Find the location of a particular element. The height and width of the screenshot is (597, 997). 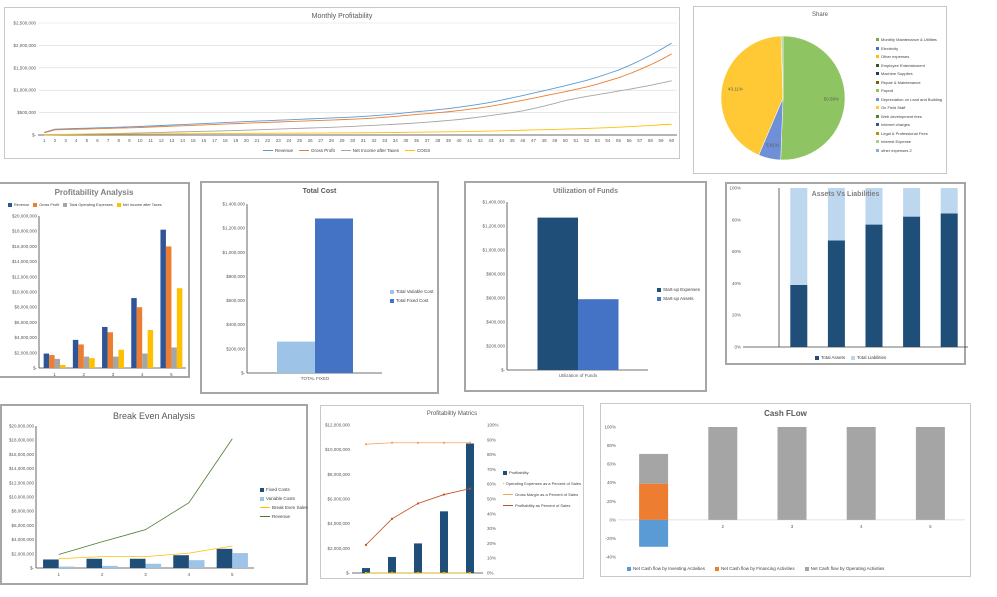

chart-legend: Total Assets Total Liabilities is located at coordinates (850, 357).